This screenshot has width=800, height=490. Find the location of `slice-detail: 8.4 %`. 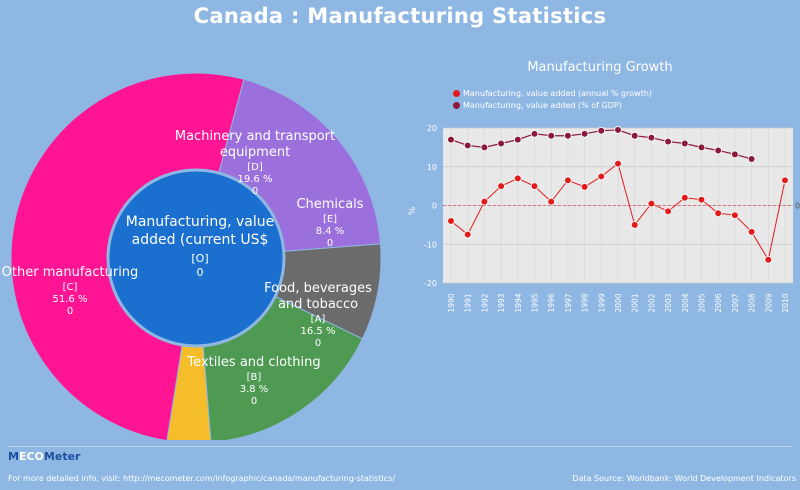

slice-detail: 8.4 % is located at coordinates (330, 231).